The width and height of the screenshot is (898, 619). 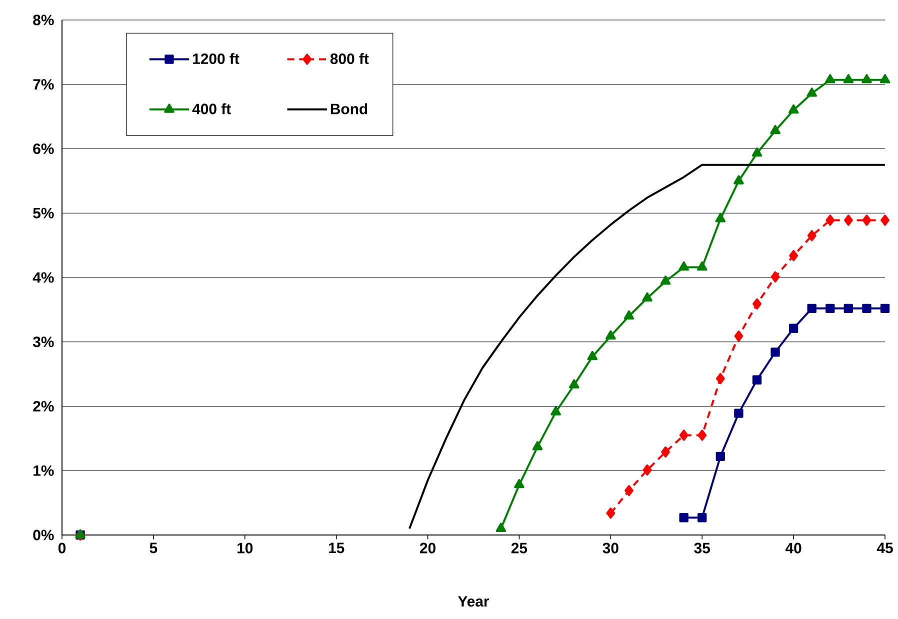 I want to click on x-tick-label: 20, so click(x=428, y=548).